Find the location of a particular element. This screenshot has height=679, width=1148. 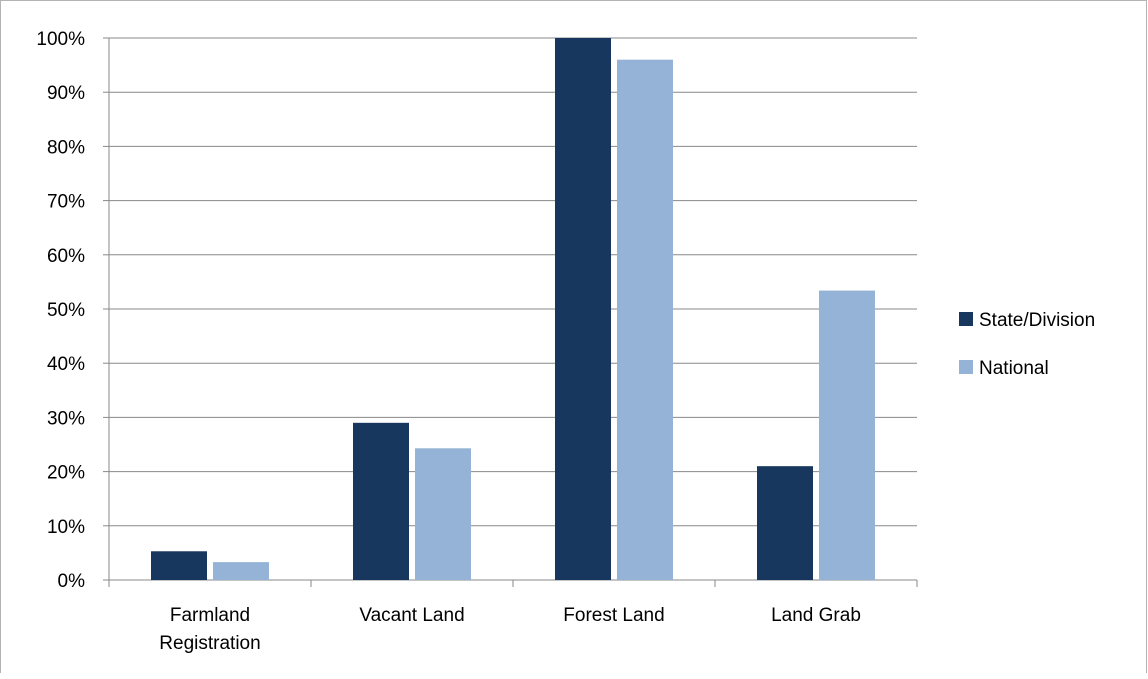

x-category-label: Vacant Land is located at coordinates (411, 615).